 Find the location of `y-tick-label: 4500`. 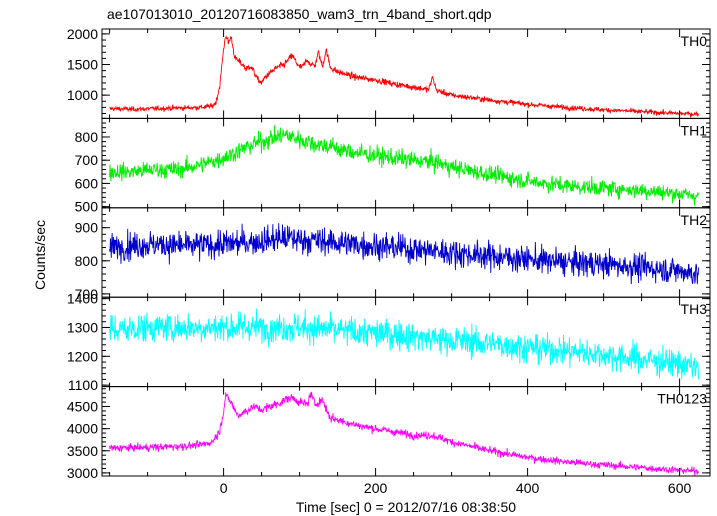

y-tick-label: 4500 is located at coordinates (82, 407).